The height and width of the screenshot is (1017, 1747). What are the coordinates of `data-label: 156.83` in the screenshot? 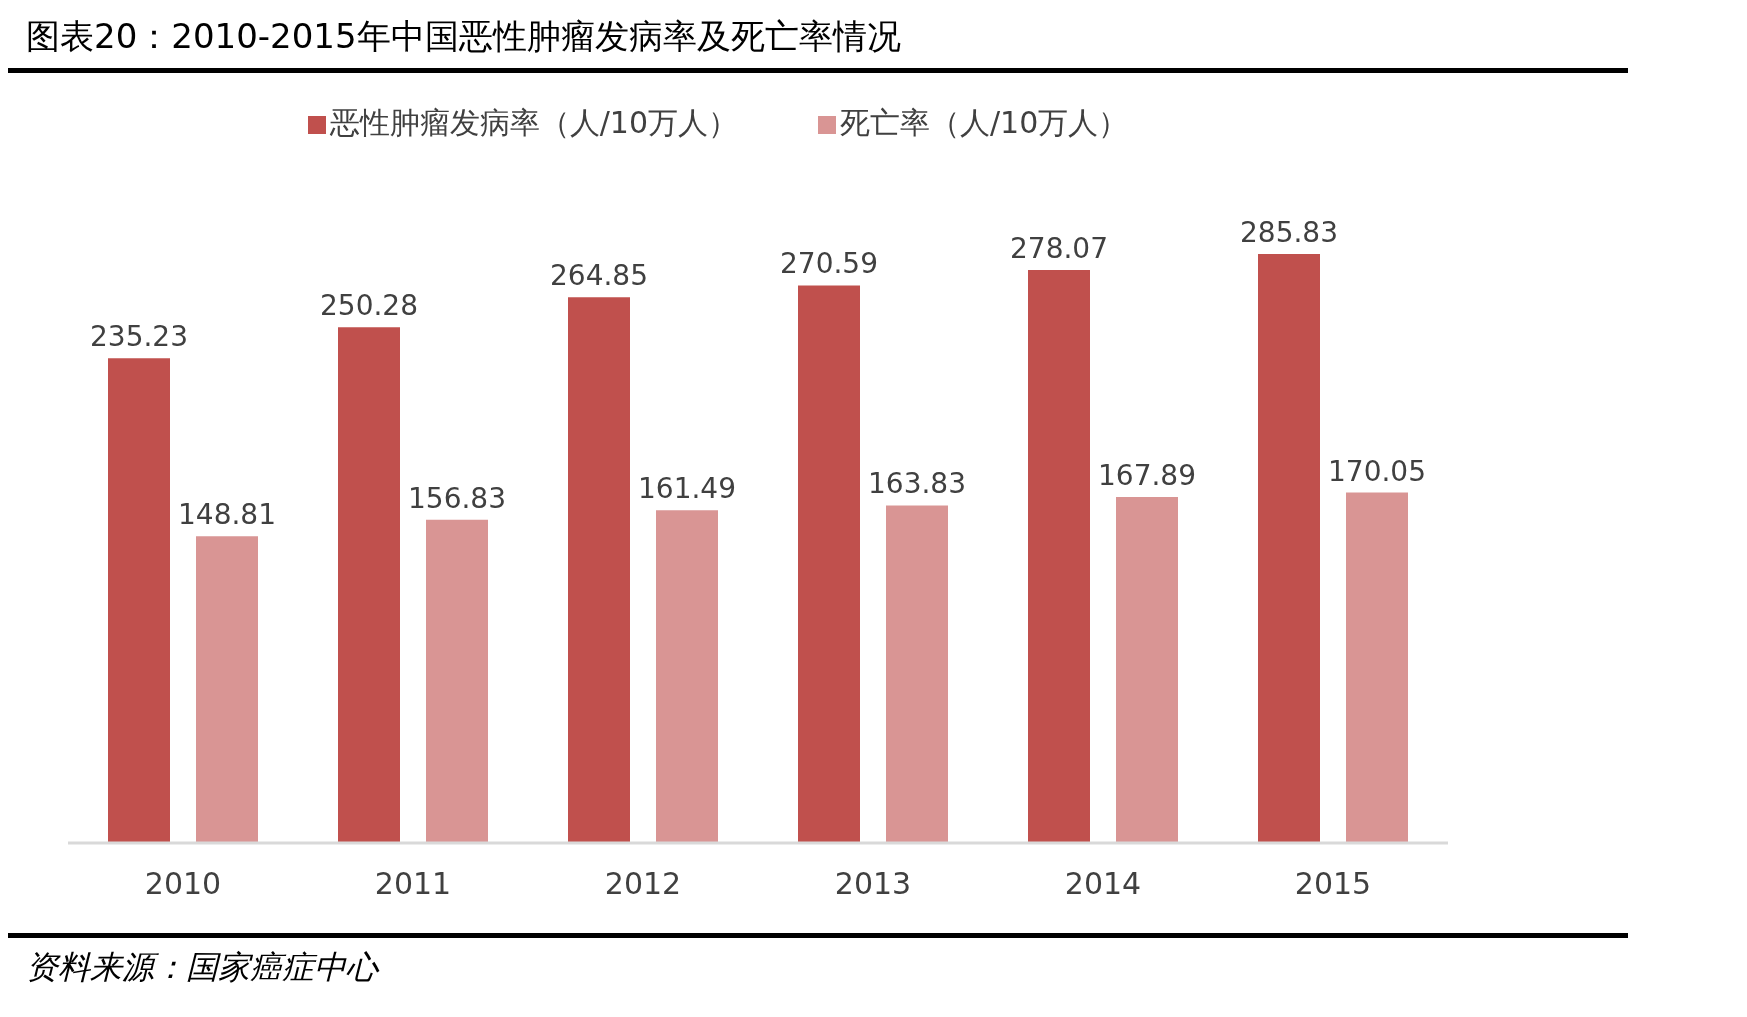 It's located at (457, 498).